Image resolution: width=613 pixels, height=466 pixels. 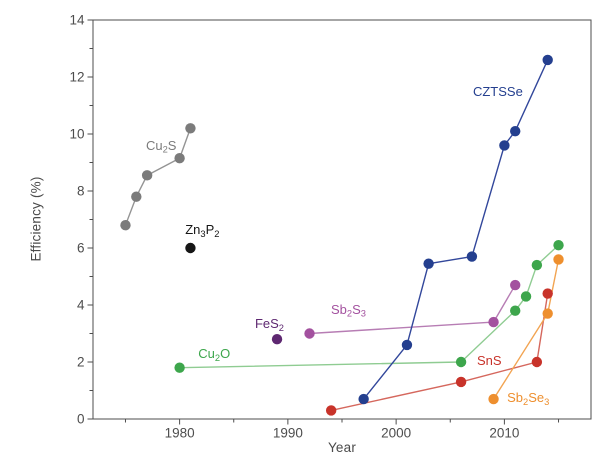 What do you see at coordinates (342, 447) in the screenshot?
I see `x-axis-title: Year` at bounding box center [342, 447].